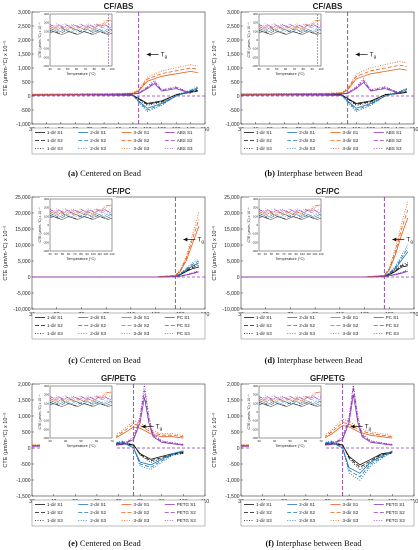 The width and height of the screenshot is (418, 550). What do you see at coordinates (394, 140) in the screenshot?
I see `legend-label: ABS S2` at bounding box center [394, 140].